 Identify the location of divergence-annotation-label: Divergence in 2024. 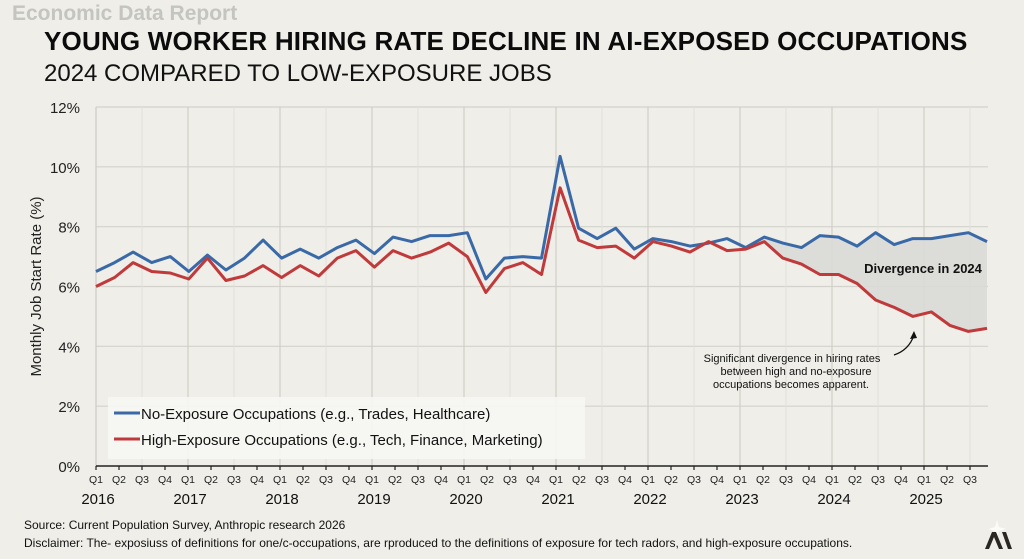
(923, 268).